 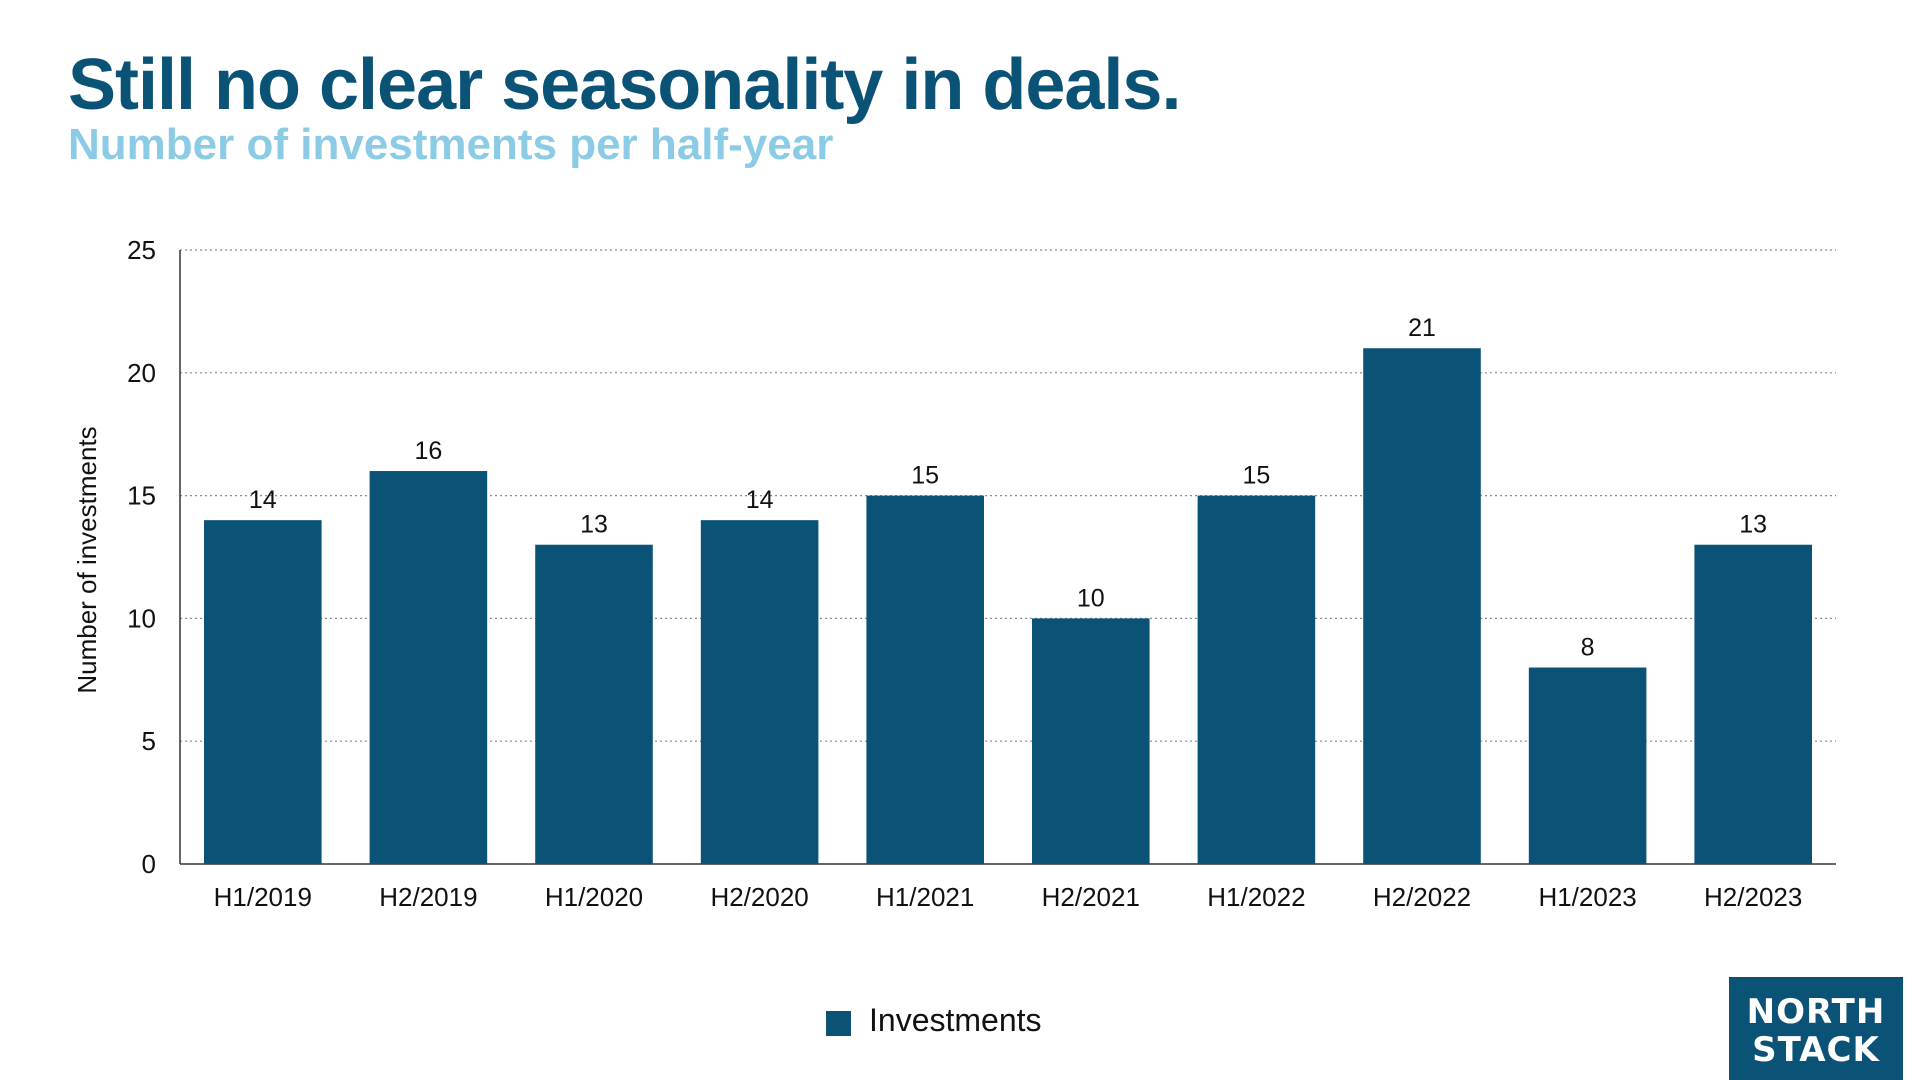 I want to click on x-tick-label: H1/2020, so click(x=594, y=897).